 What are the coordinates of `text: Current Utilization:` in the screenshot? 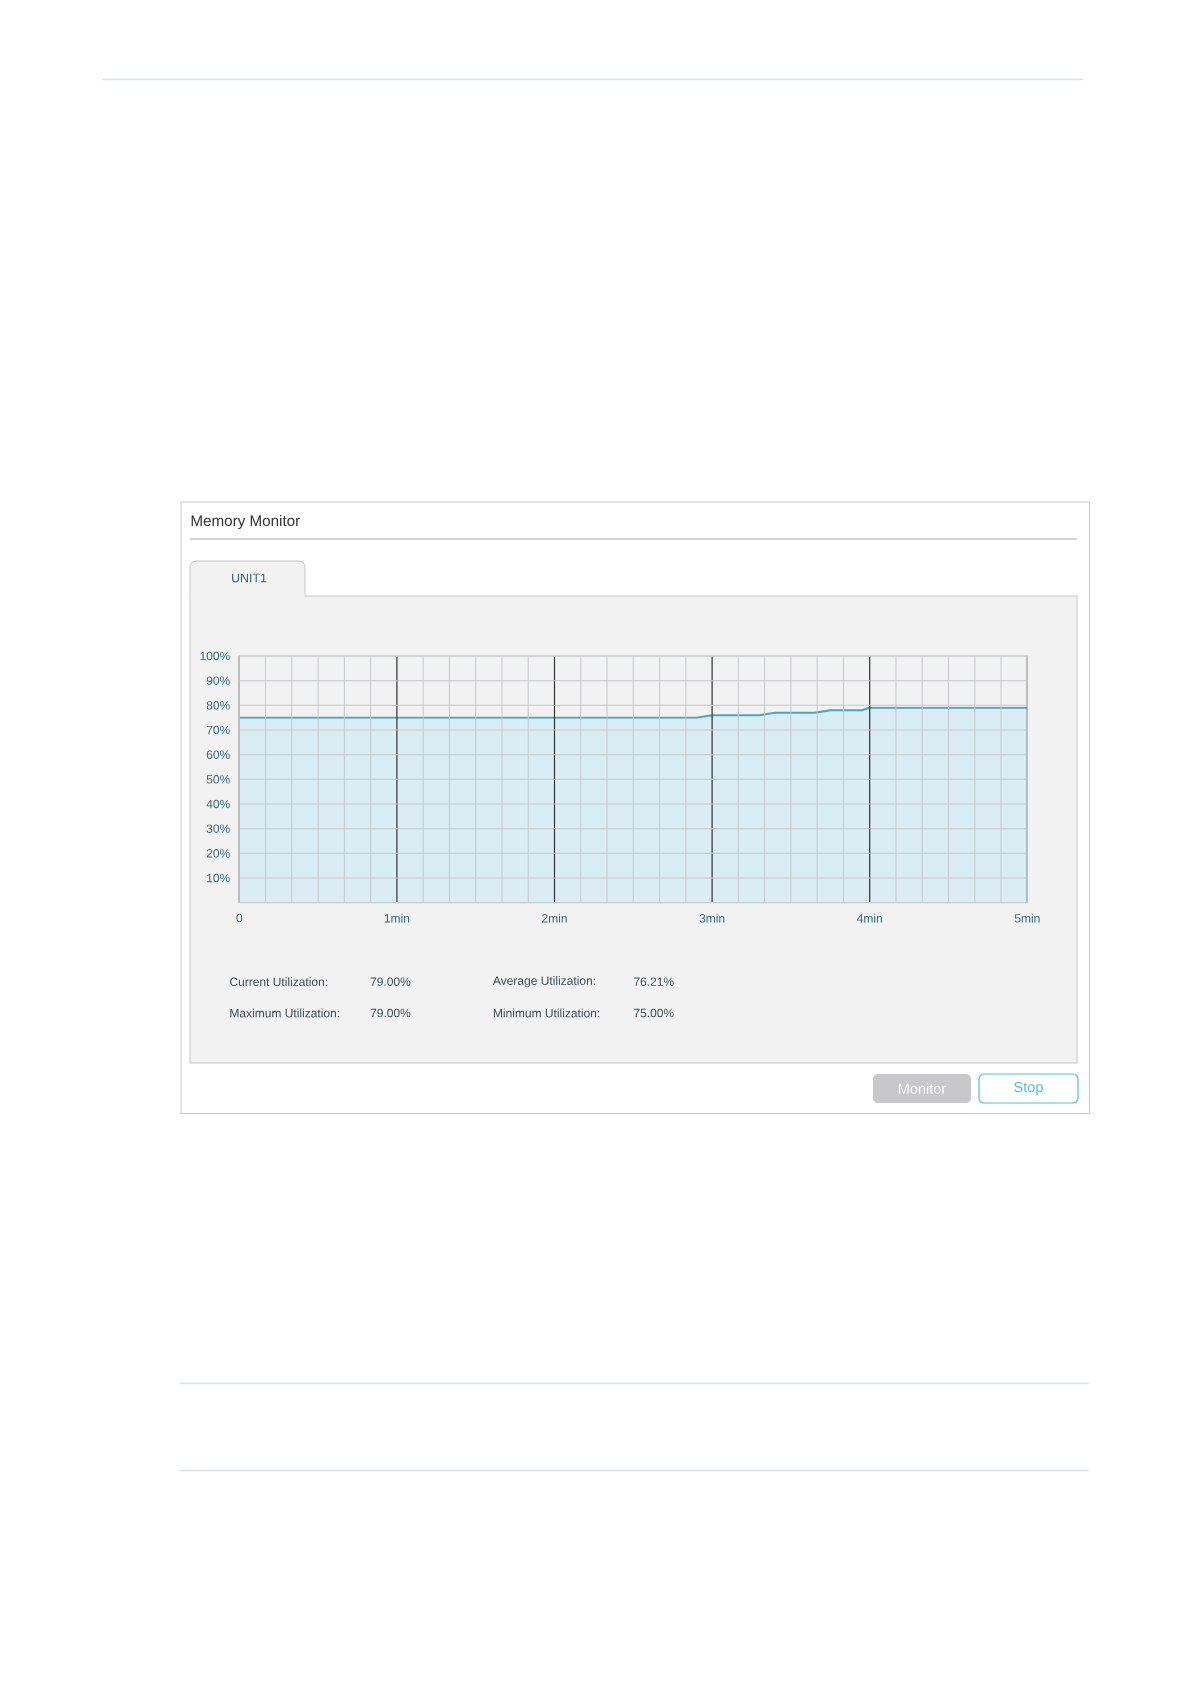 It's located at (278, 982).